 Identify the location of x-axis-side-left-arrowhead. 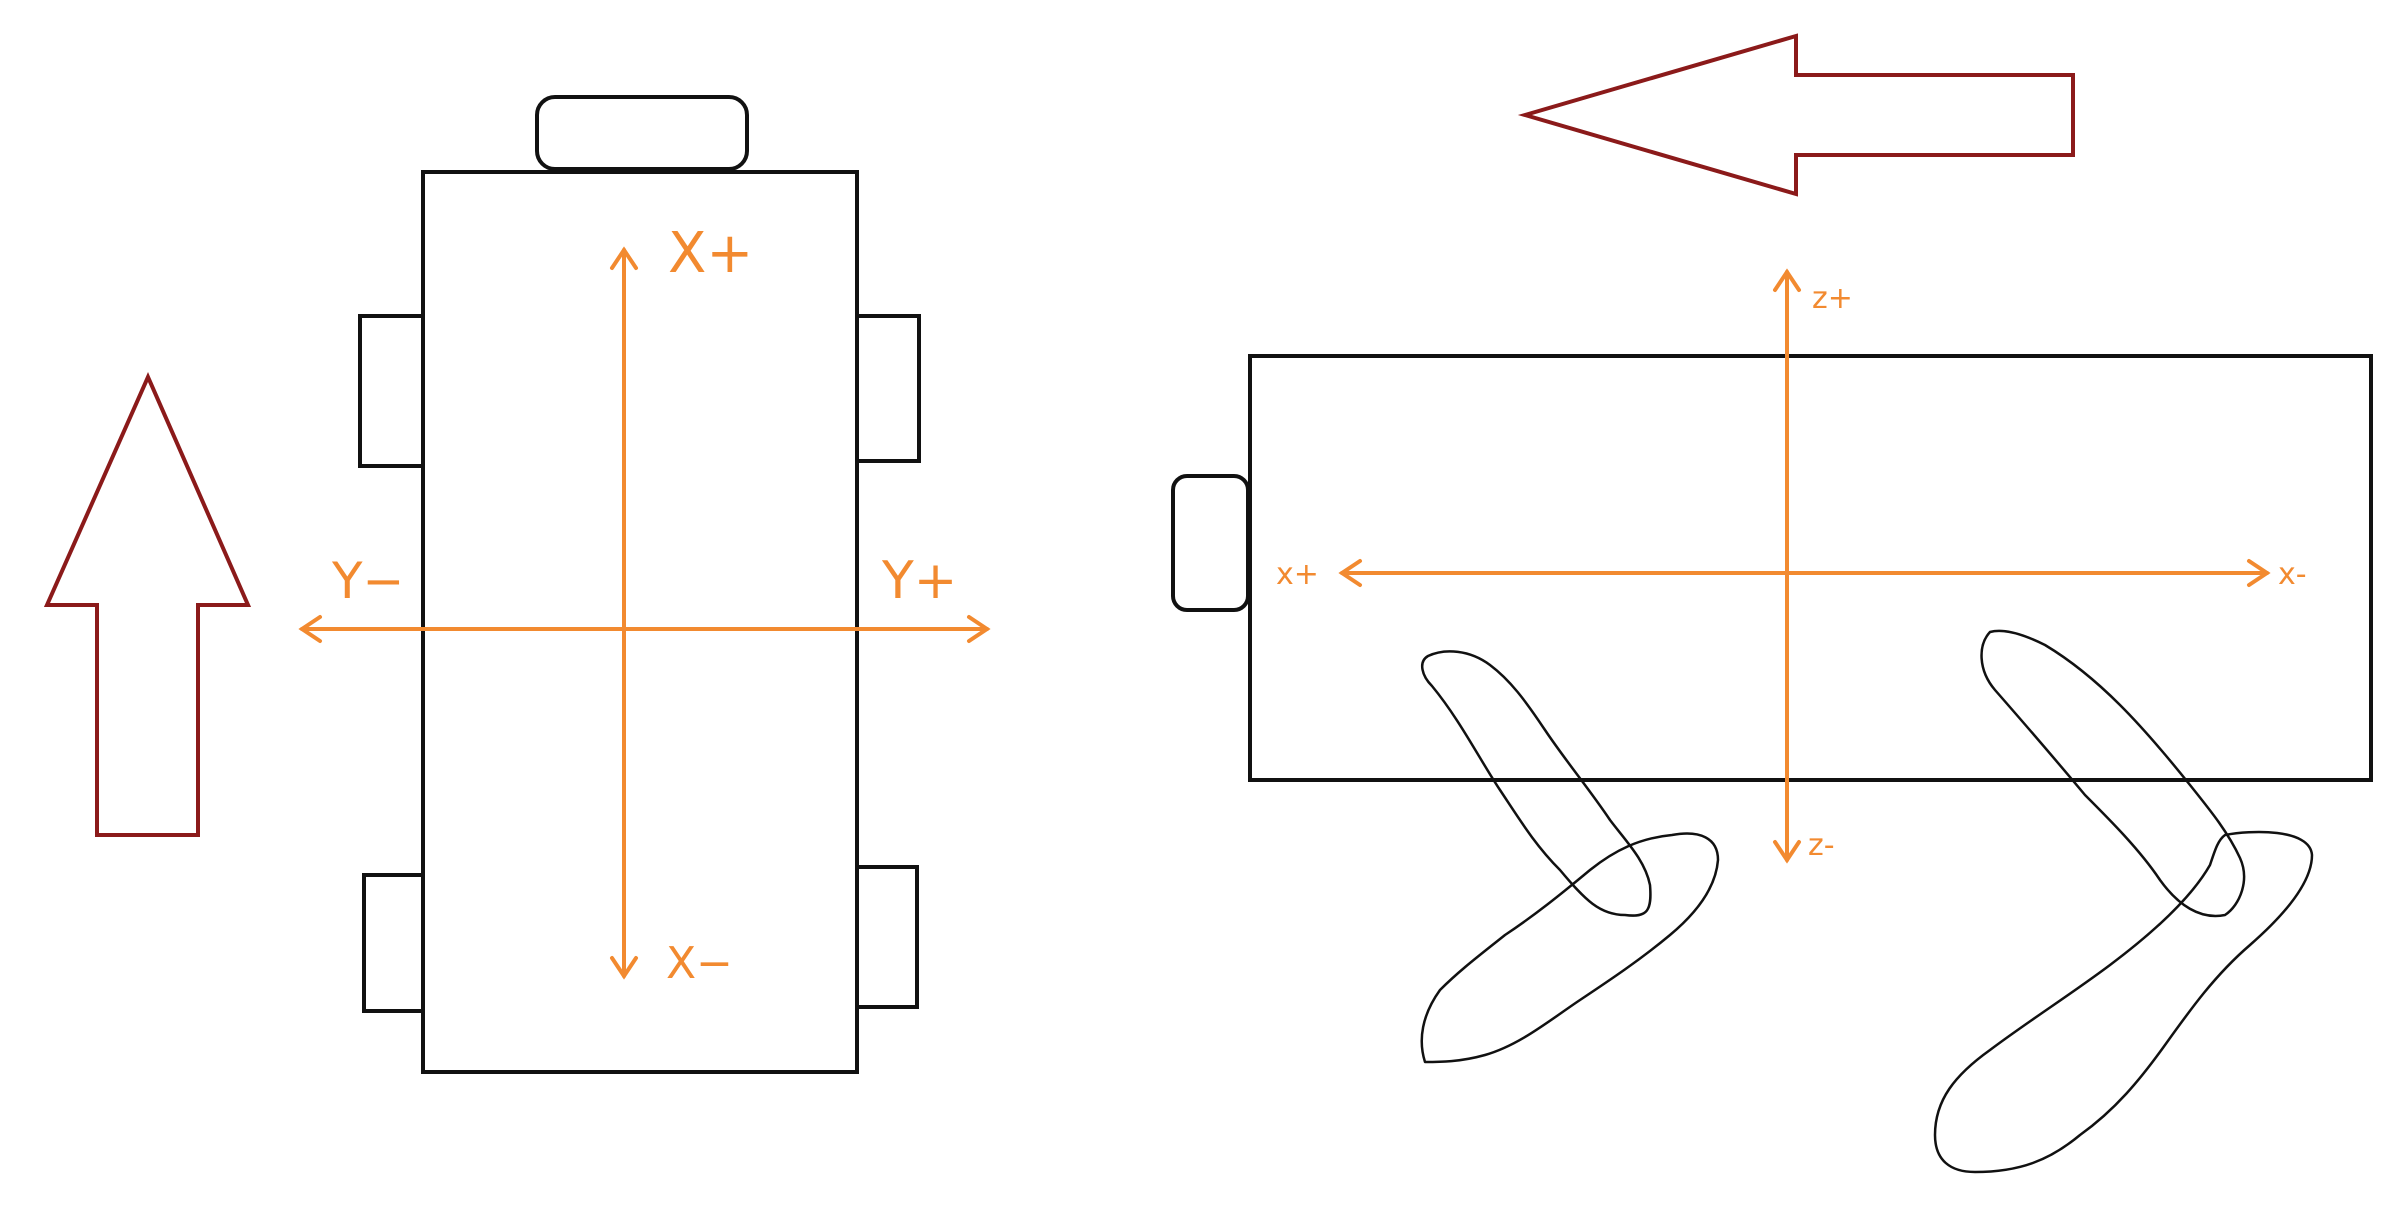
(1350, 573).